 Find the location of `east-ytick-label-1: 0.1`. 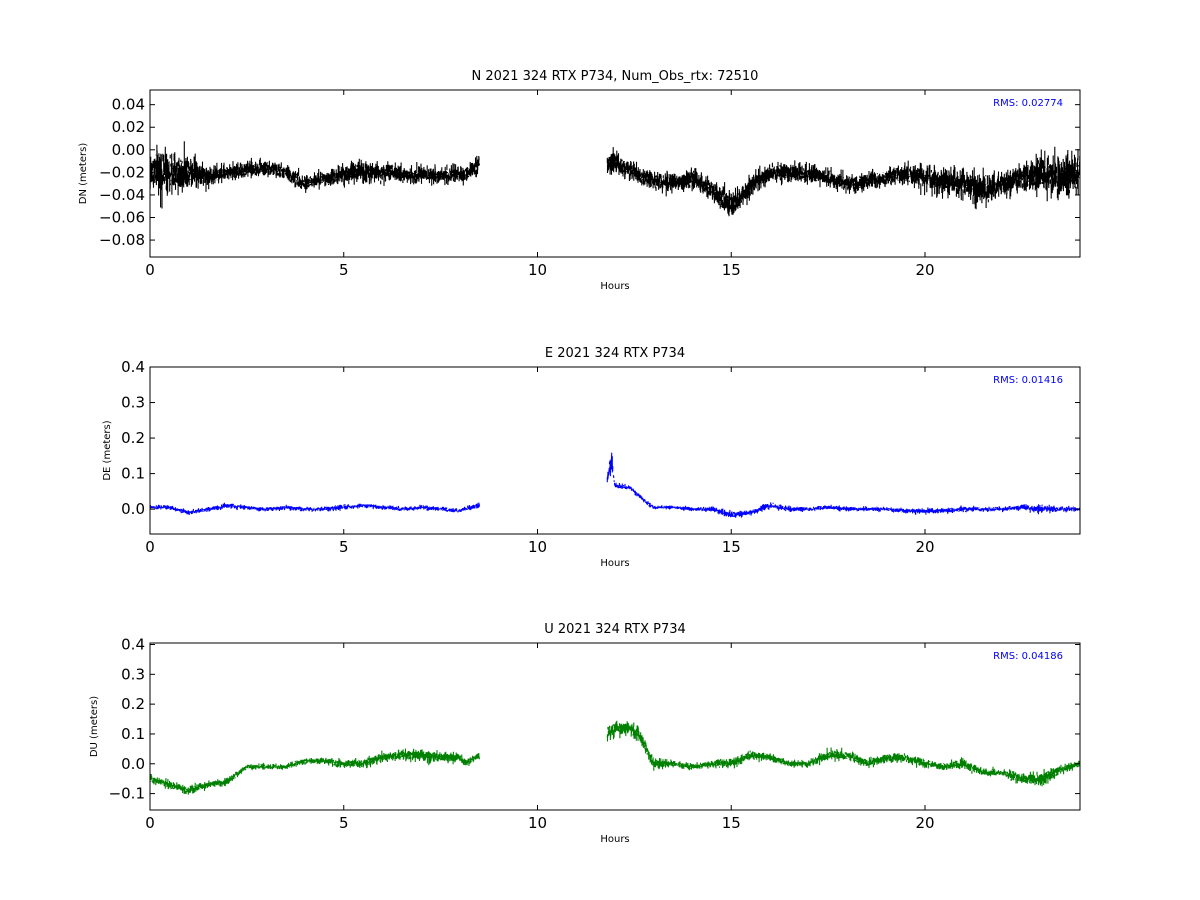

east-ytick-label-1: 0.1 is located at coordinates (133, 474).